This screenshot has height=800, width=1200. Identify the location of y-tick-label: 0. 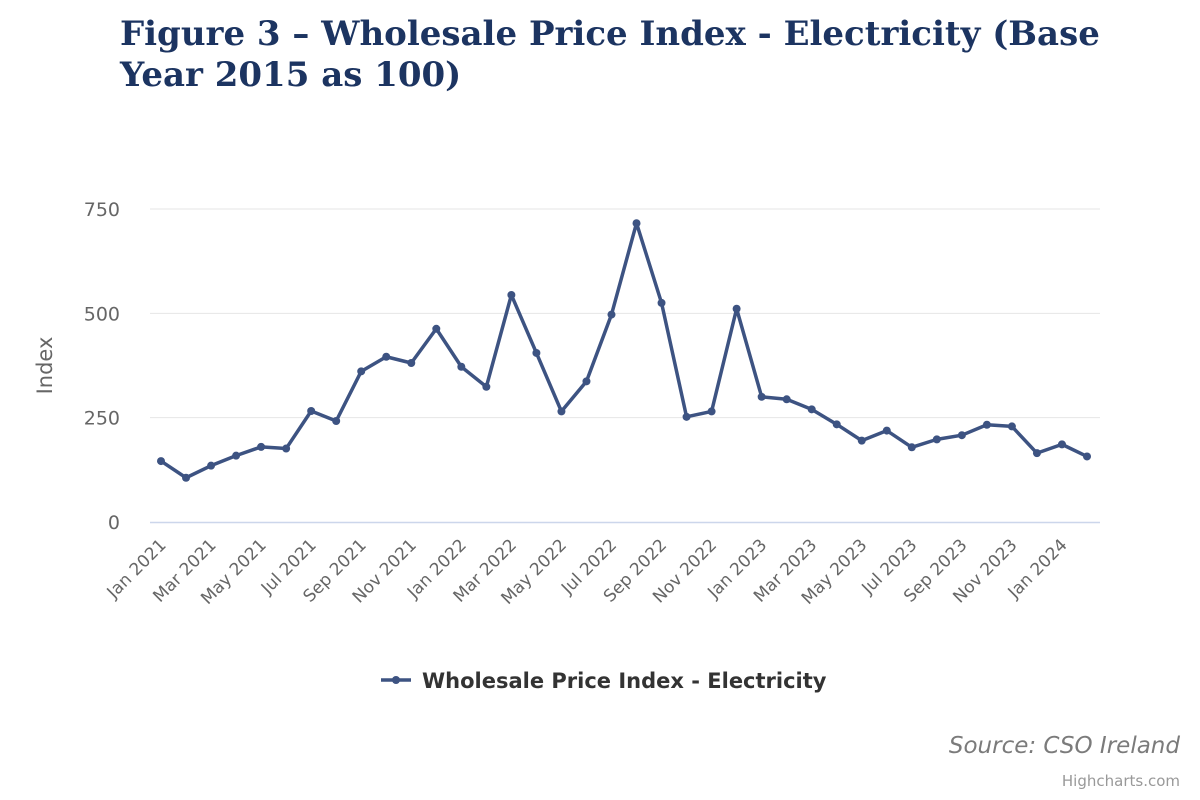
(114, 523).